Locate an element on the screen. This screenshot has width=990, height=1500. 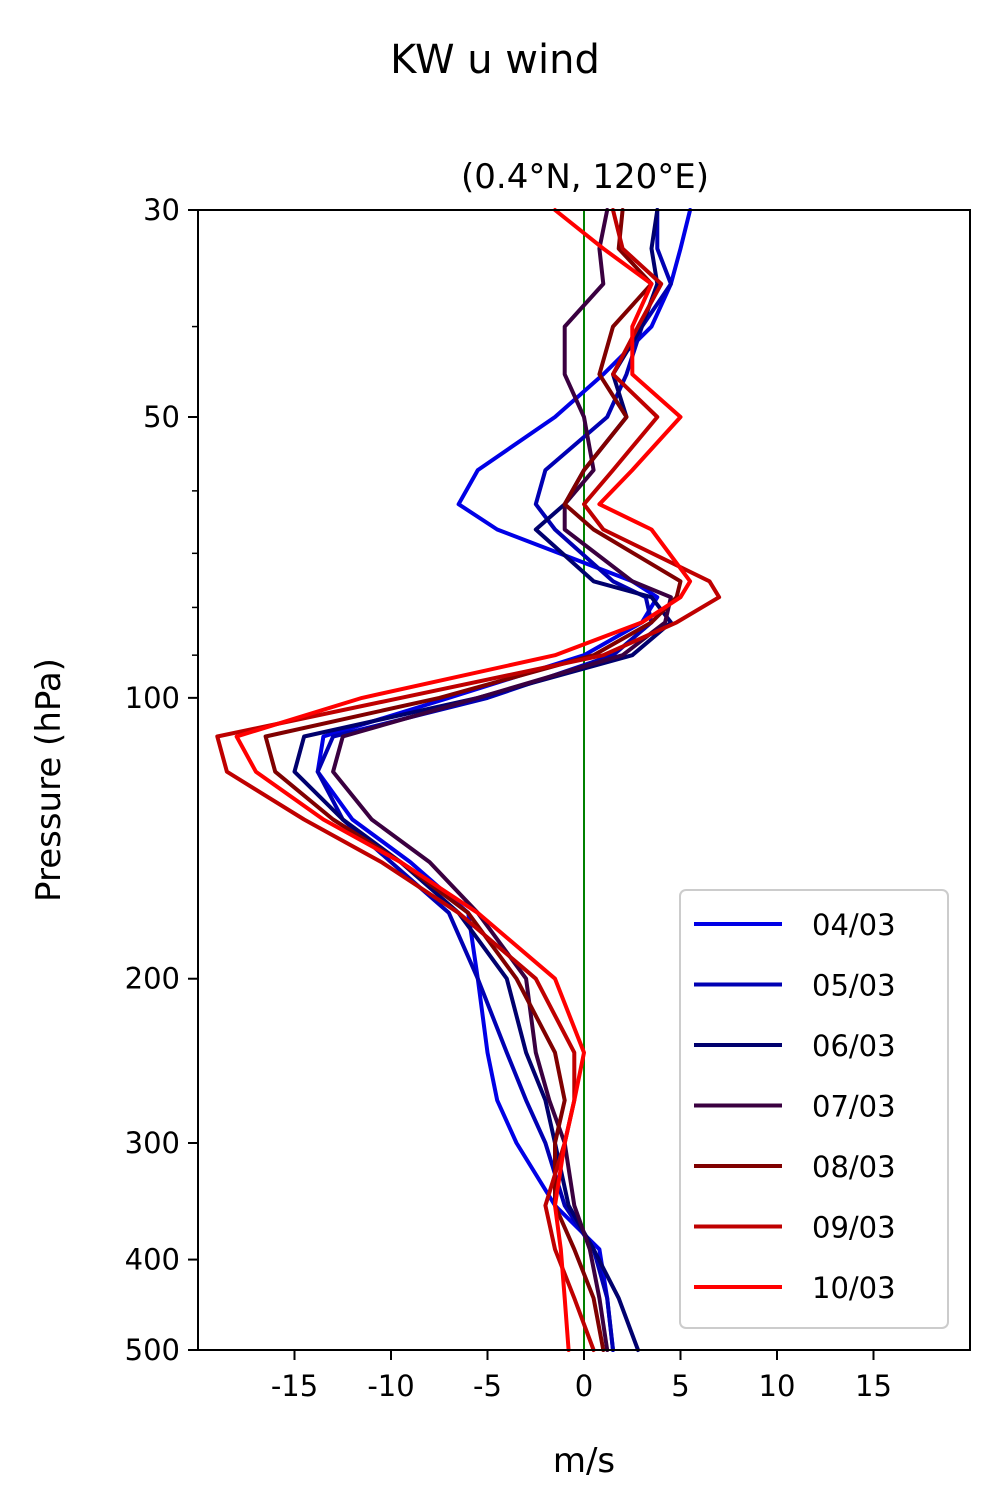
x-tick-label: -10 is located at coordinates (390, 1386).